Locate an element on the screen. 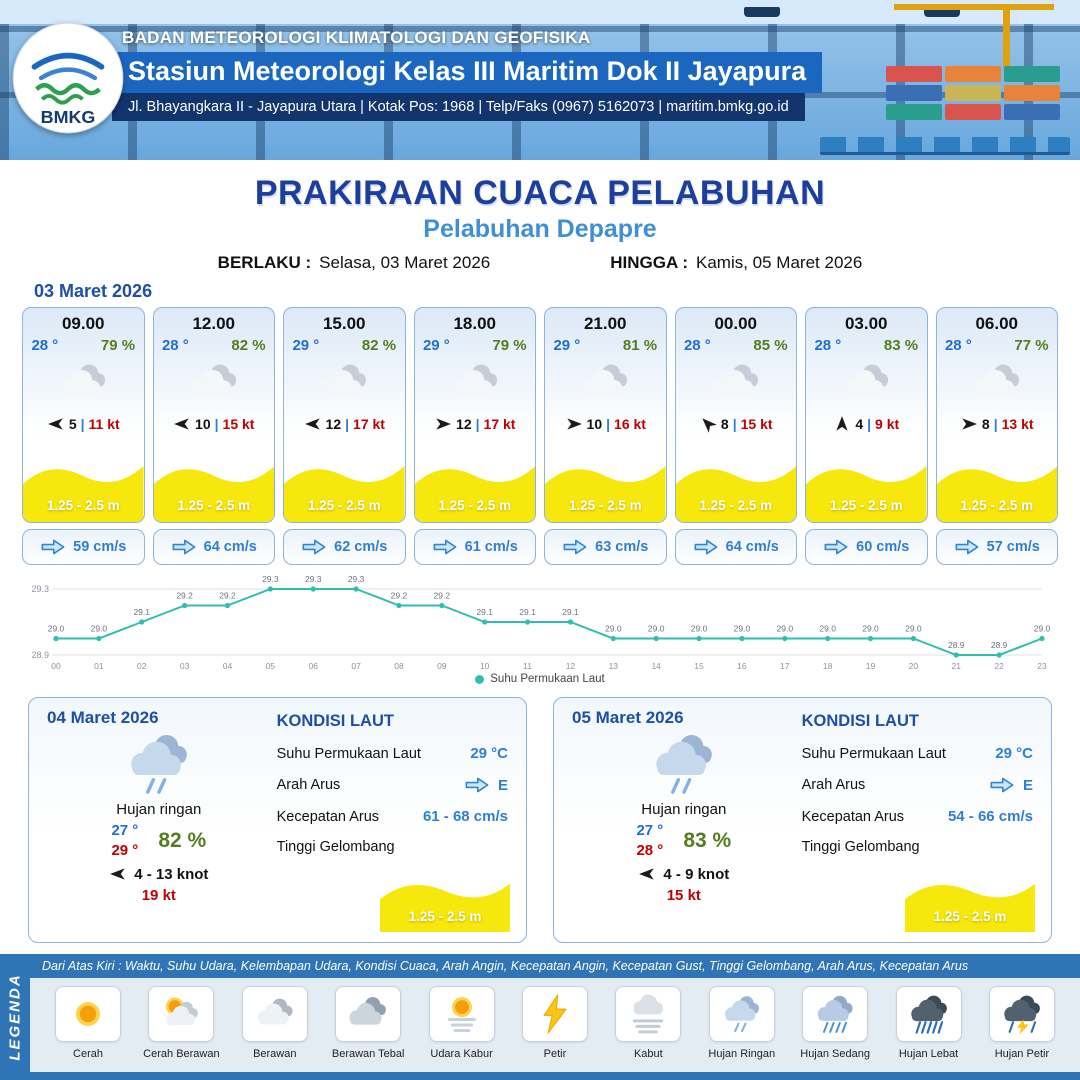 The width and height of the screenshot is (1080, 1080). svg-text: 19 is located at coordinates (871, 666).